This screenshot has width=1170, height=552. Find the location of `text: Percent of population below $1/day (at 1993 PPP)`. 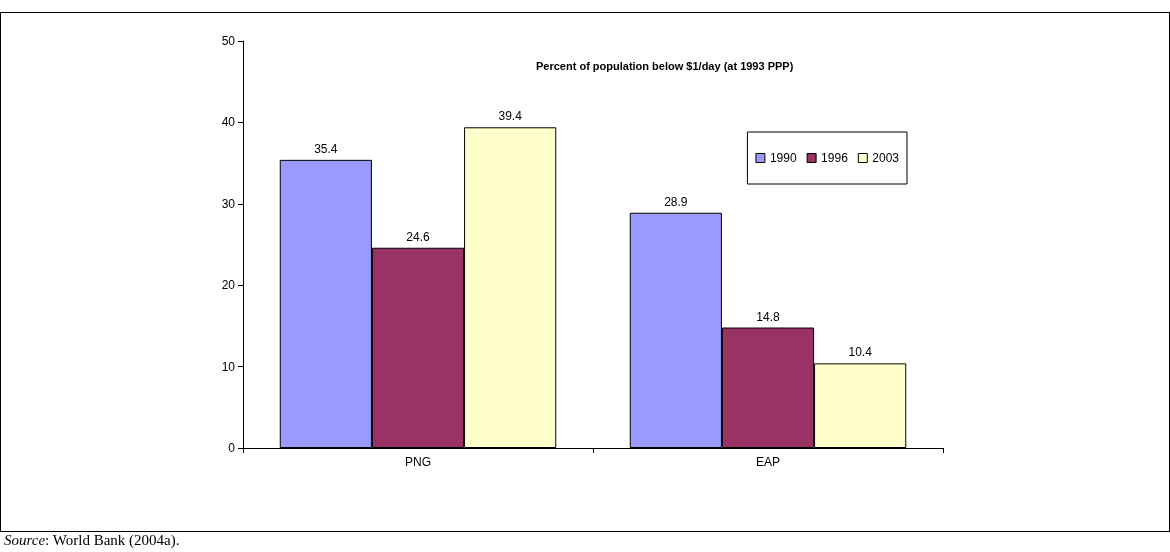

text: Percent of population below $1/day (at 1993 PPP) is located at coordinates (665, 65).